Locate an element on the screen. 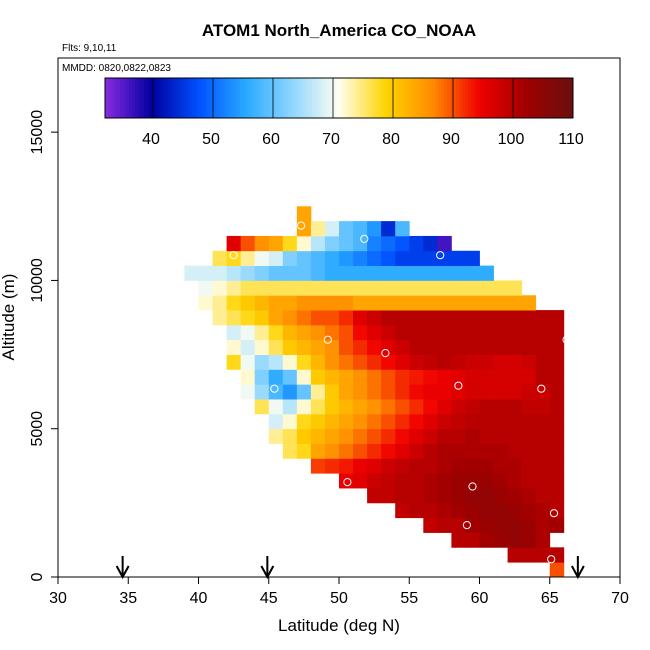 This screenshot has height=650, width=650. x-tick-label: 30 is located at coordinates (58, 598).